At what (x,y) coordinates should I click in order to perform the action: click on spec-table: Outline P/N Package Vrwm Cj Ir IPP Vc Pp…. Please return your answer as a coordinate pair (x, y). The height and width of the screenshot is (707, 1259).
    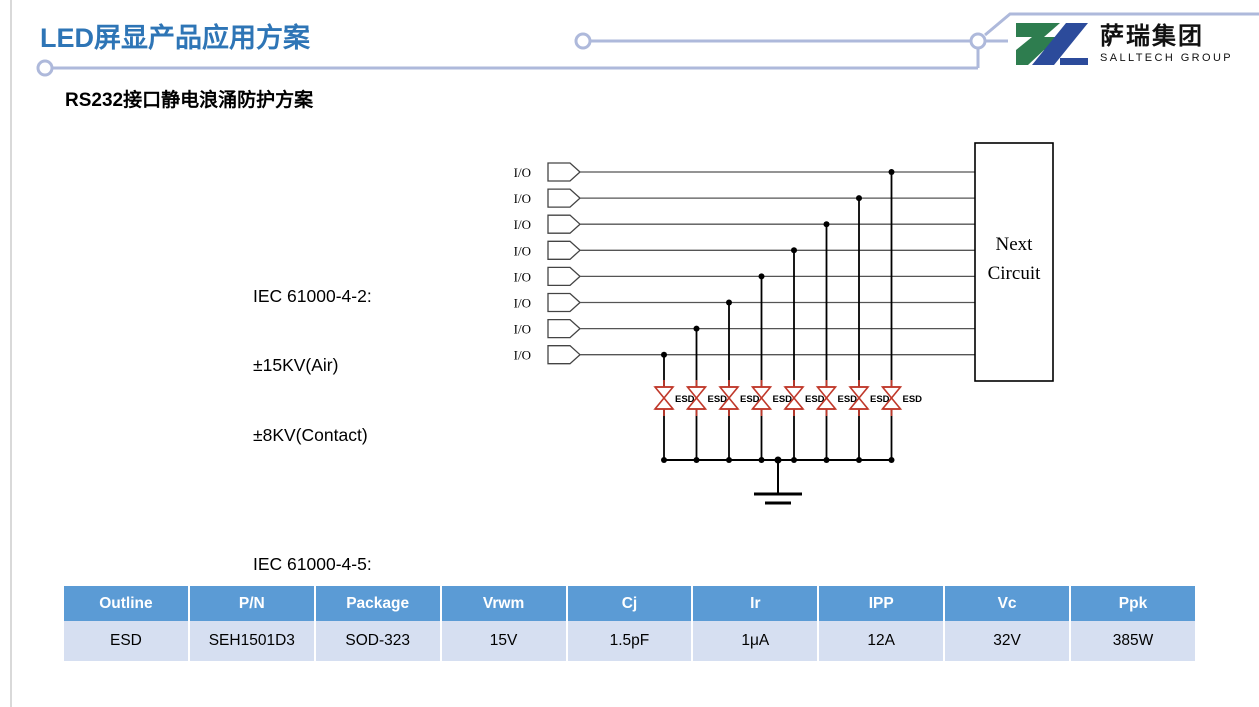
    Looking at the image, I should click on (629, 623).